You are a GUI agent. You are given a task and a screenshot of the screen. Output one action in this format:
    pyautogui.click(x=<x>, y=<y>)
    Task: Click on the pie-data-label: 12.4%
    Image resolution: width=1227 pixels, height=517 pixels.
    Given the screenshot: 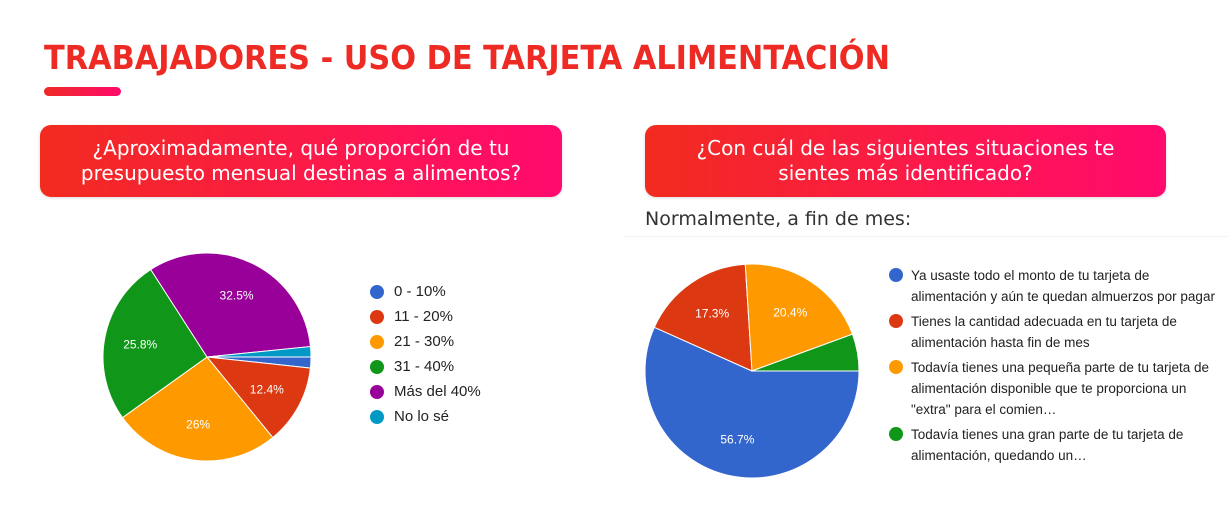 What is the action you would take?
    pyautogui.click(x=267, y=389)
    